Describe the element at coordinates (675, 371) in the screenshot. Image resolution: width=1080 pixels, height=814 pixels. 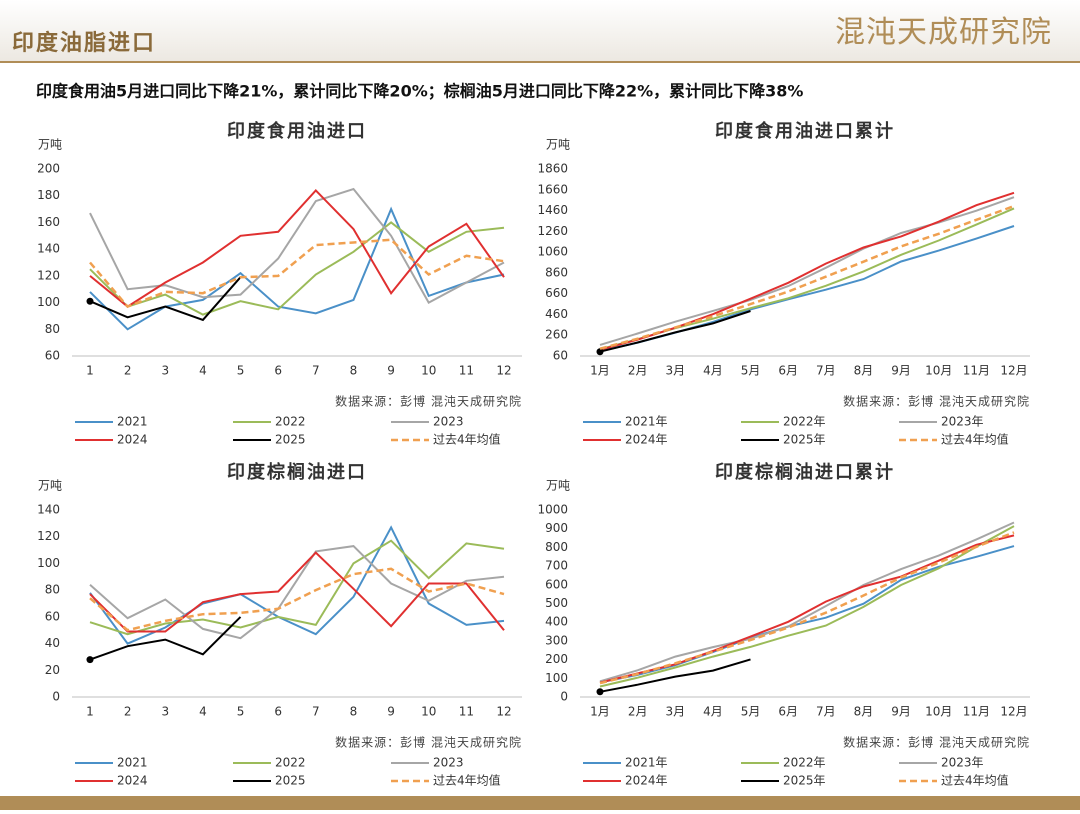
I see `x-tick-label: 3月` at that location.